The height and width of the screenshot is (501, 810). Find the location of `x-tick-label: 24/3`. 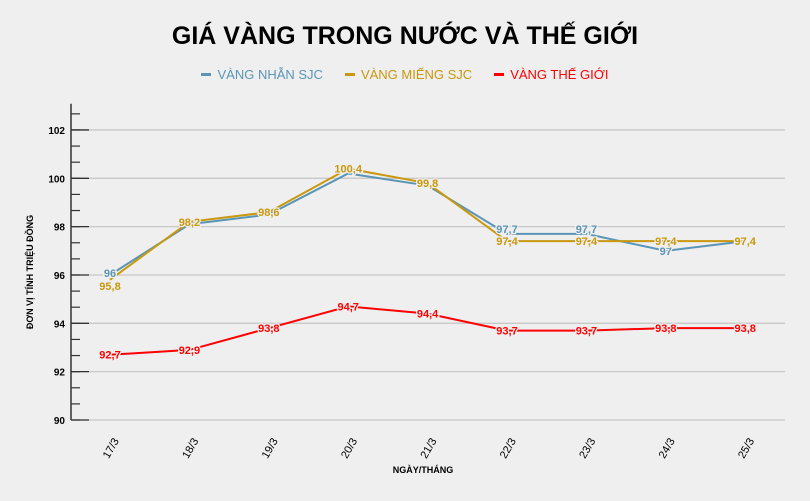

x-tick-label: 24/3 is located at coordinates (667, 448).